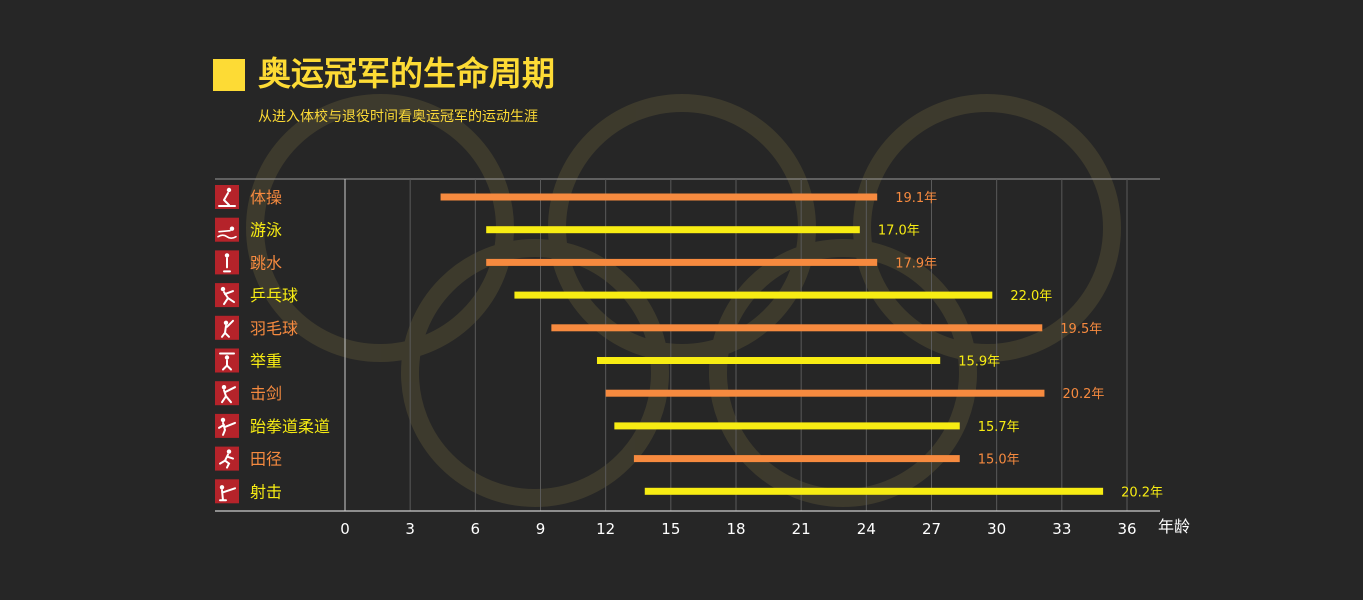 The height and width of the screenshot is (600, 1363). Describe the element at coordinates (266, 230) in the screenshot. I see `category-label: 游泳` at that location.